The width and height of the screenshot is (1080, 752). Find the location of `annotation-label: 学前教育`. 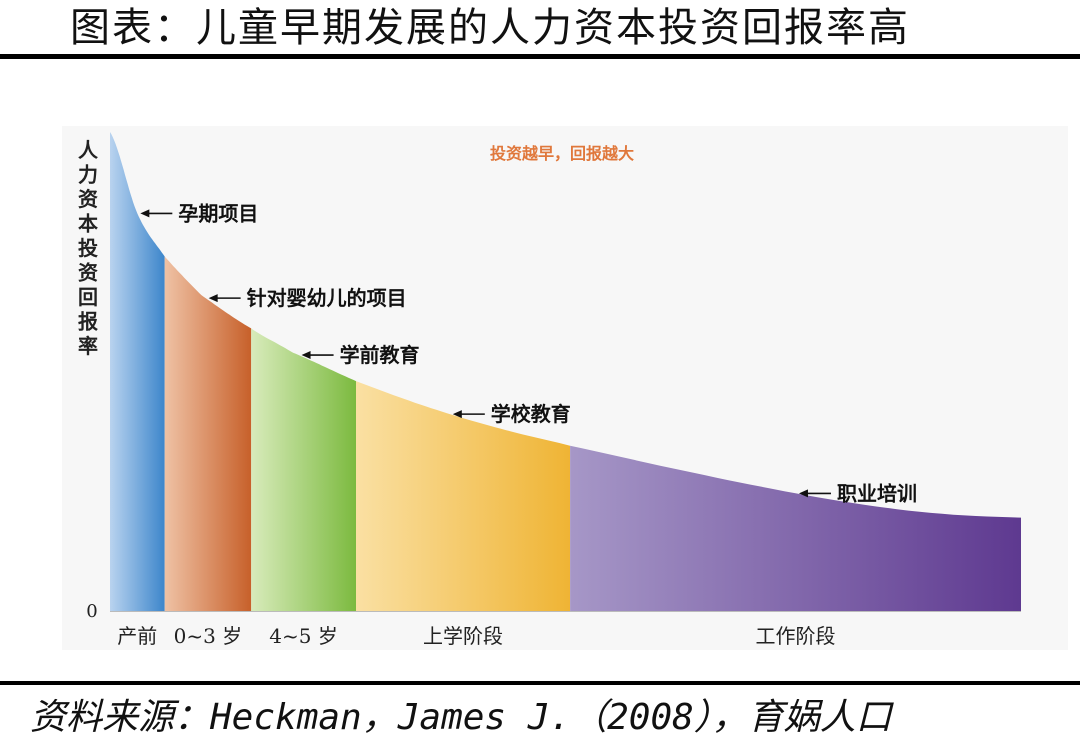

annotation-label: 学前教育 is located at coordinates (380, 355).